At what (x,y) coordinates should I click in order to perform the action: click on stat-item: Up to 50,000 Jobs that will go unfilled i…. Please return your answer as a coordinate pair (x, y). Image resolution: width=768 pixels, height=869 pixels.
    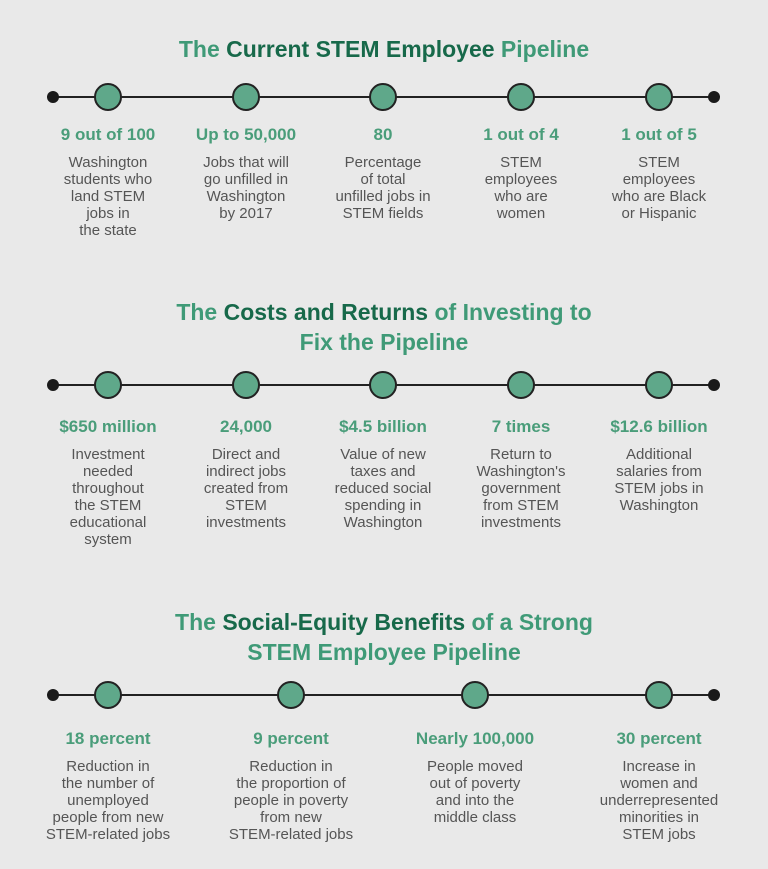
    Looking at the image, I should click on (246, 173).